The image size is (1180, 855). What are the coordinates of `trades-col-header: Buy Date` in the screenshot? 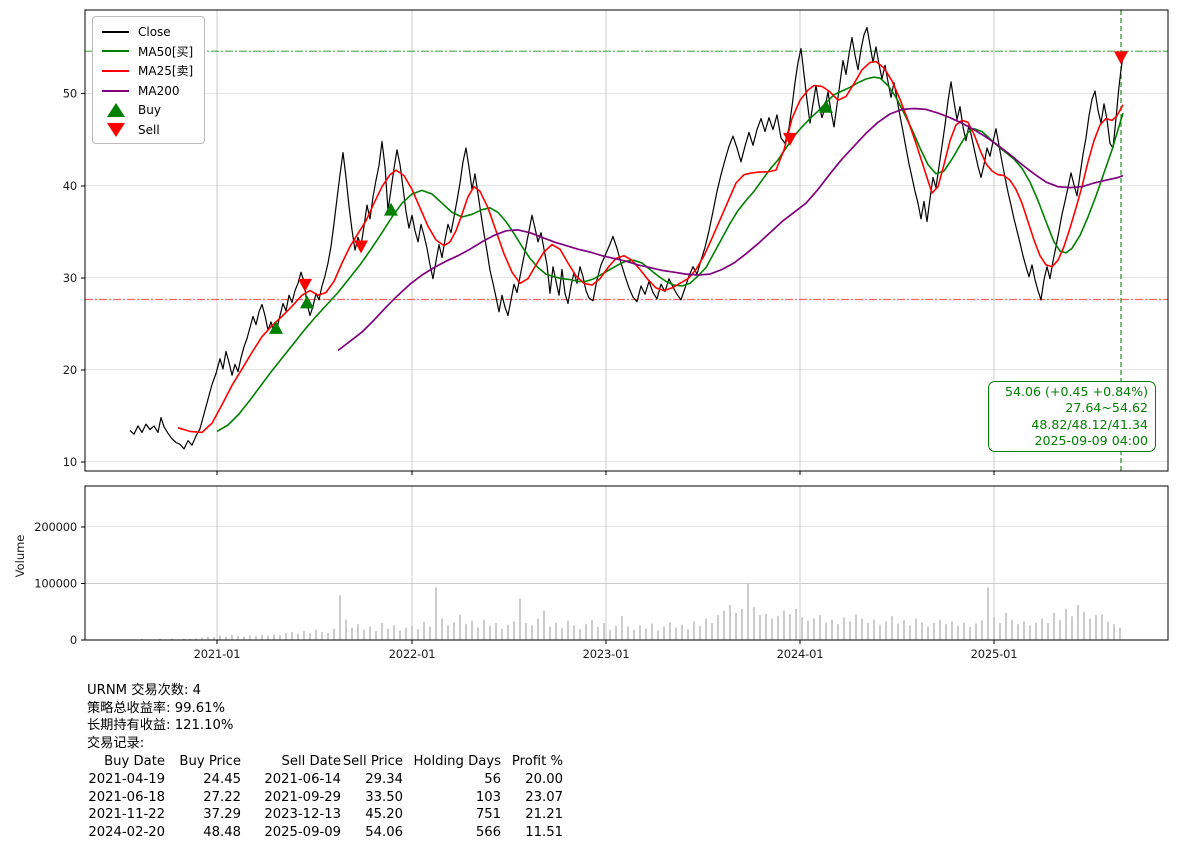 It's located at (134, 762).